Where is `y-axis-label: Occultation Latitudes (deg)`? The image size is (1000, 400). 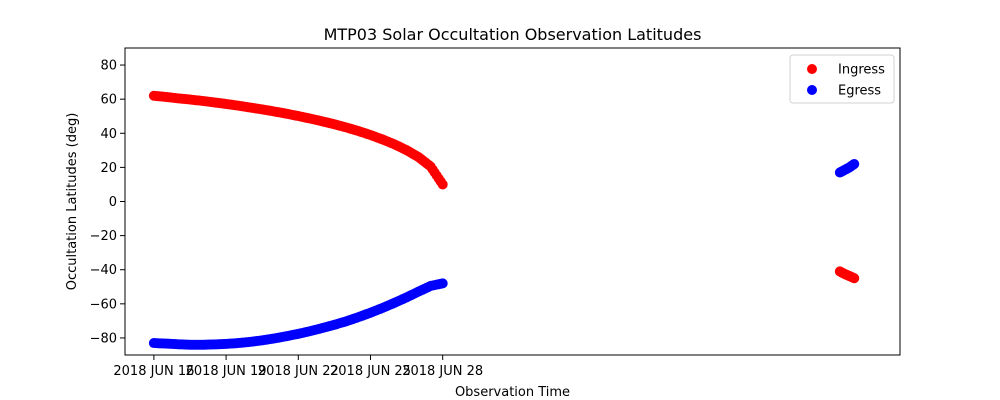
y-axis-label: Occultation Latitudes (deg) is located at coordinates (72, 202).